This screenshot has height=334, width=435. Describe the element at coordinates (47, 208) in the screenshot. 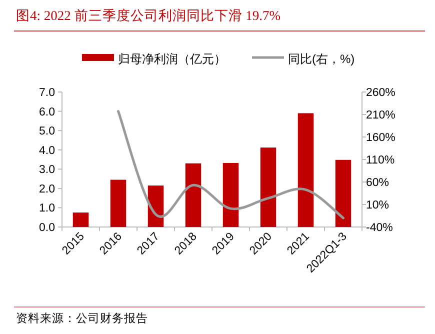

I see `y-tick-label: 1.0` at that location.